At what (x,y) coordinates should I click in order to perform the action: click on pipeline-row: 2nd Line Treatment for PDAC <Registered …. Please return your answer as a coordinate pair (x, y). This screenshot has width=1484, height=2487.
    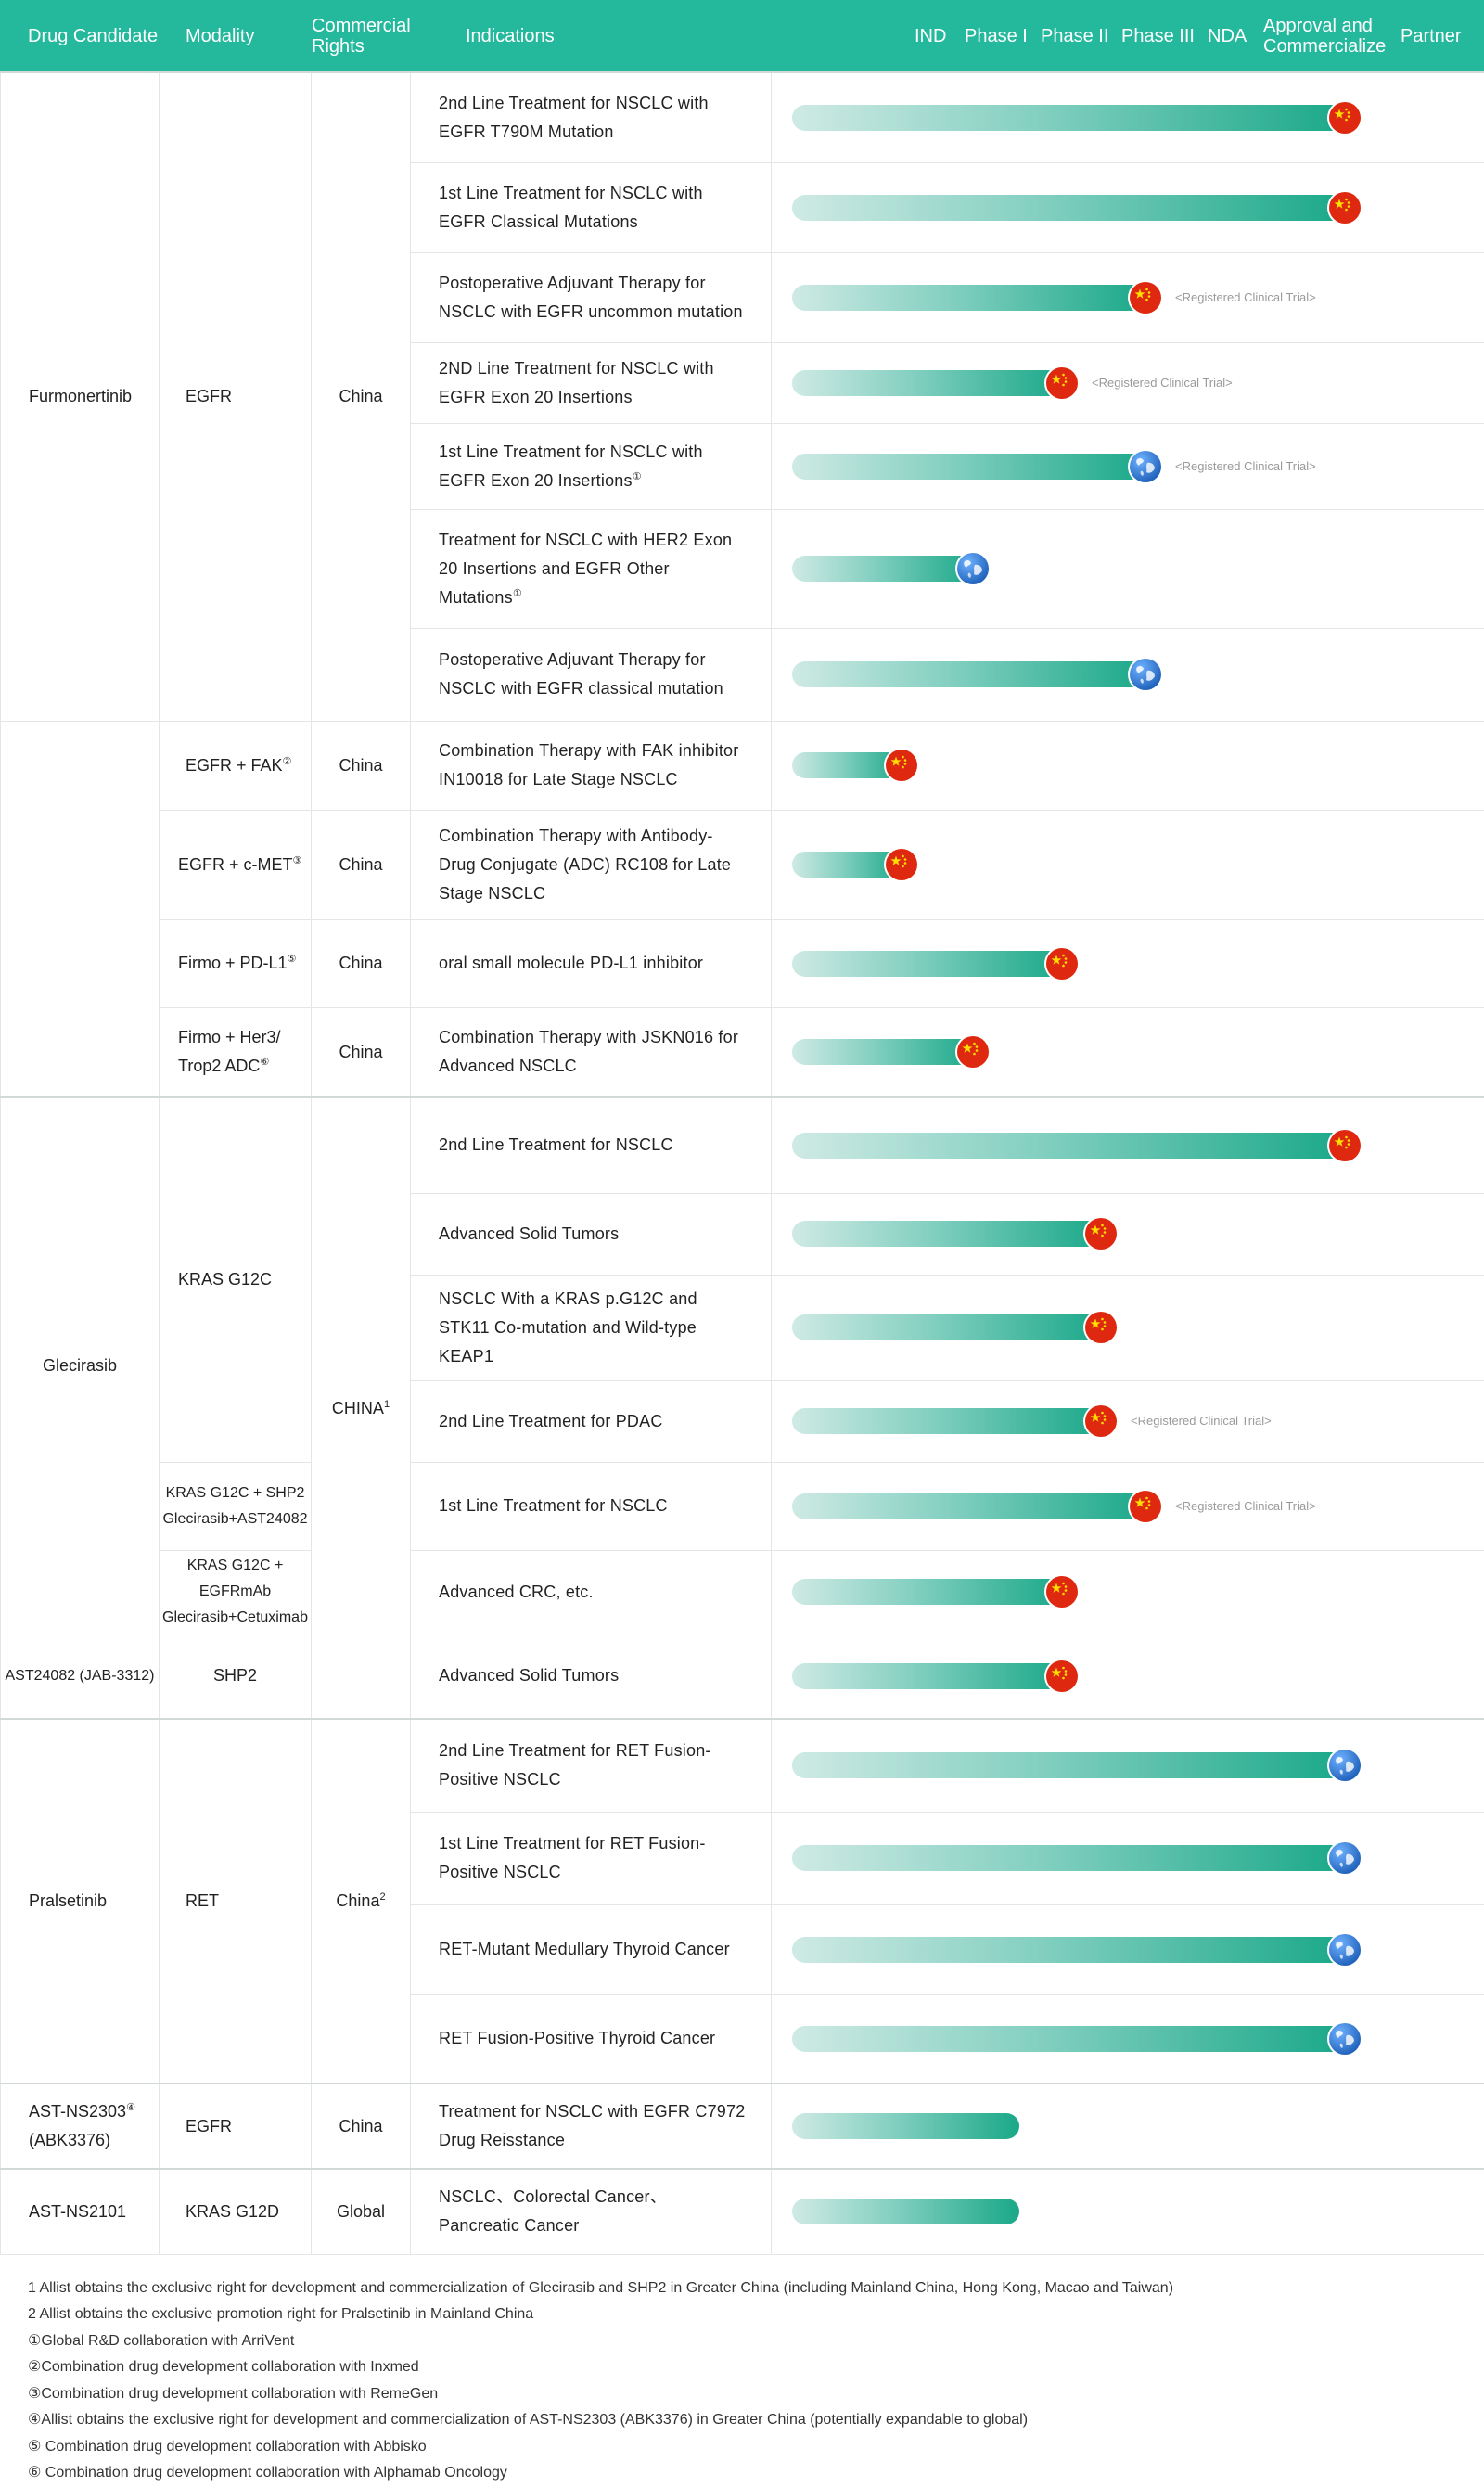
    Looking at the image, I should click on (742, 1421).